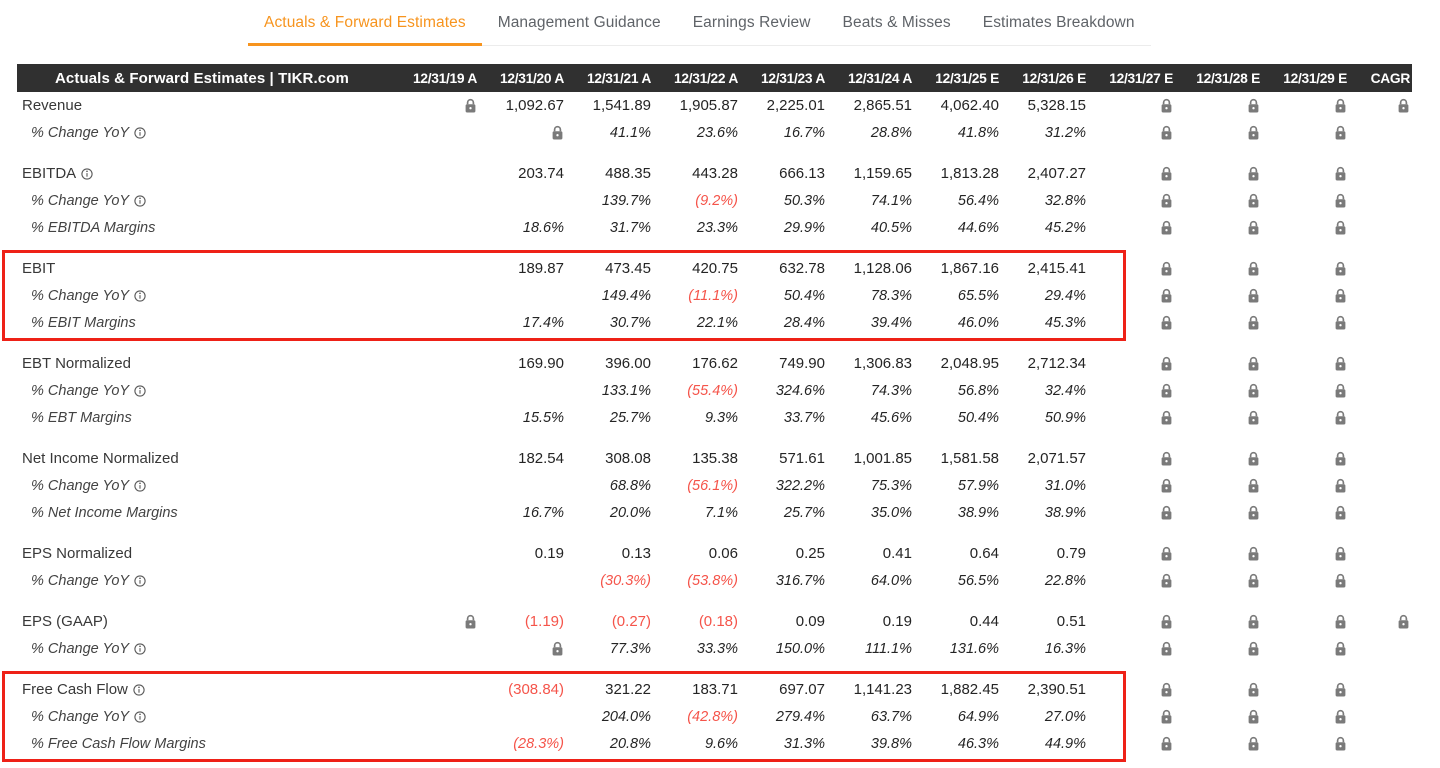  Describe the element at coordinates (957, 581) in the screenshot. I see `value-cell: 56.5%` at that location.